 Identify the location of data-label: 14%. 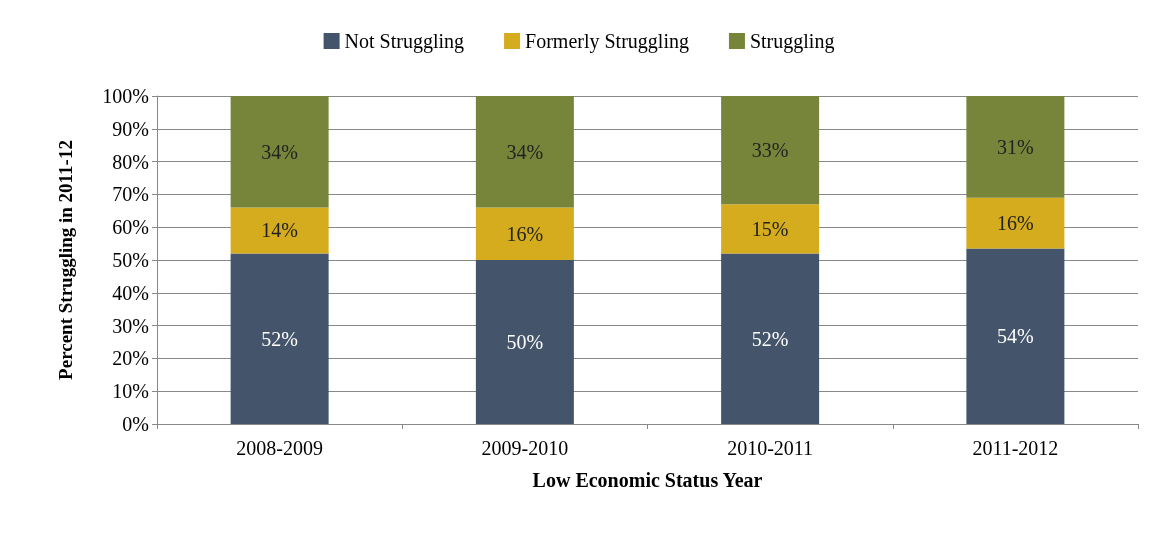
(279, 230).